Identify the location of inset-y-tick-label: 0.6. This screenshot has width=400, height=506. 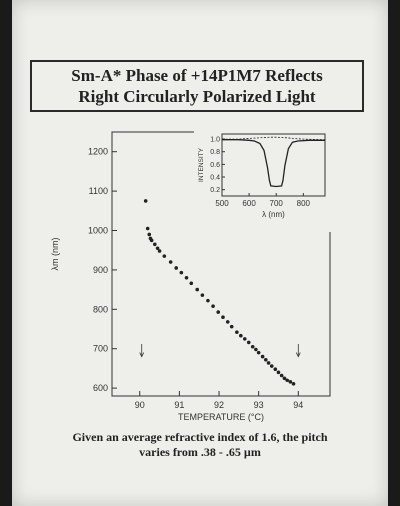
(215, 165).